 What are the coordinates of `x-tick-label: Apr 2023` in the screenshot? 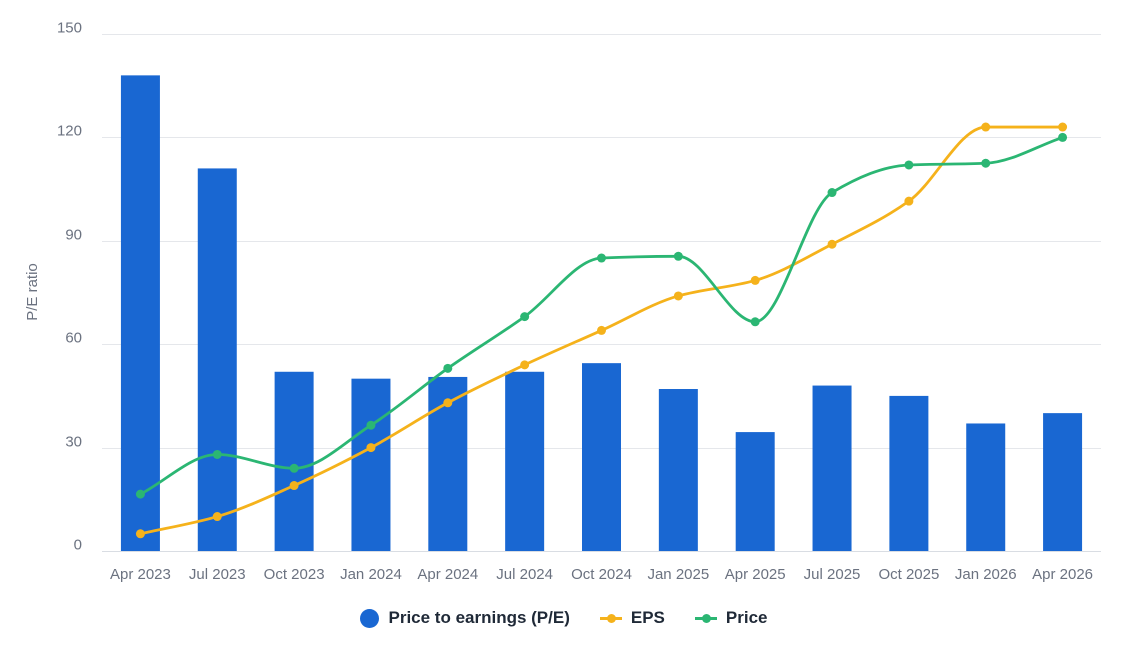 It's located at (140, 574).